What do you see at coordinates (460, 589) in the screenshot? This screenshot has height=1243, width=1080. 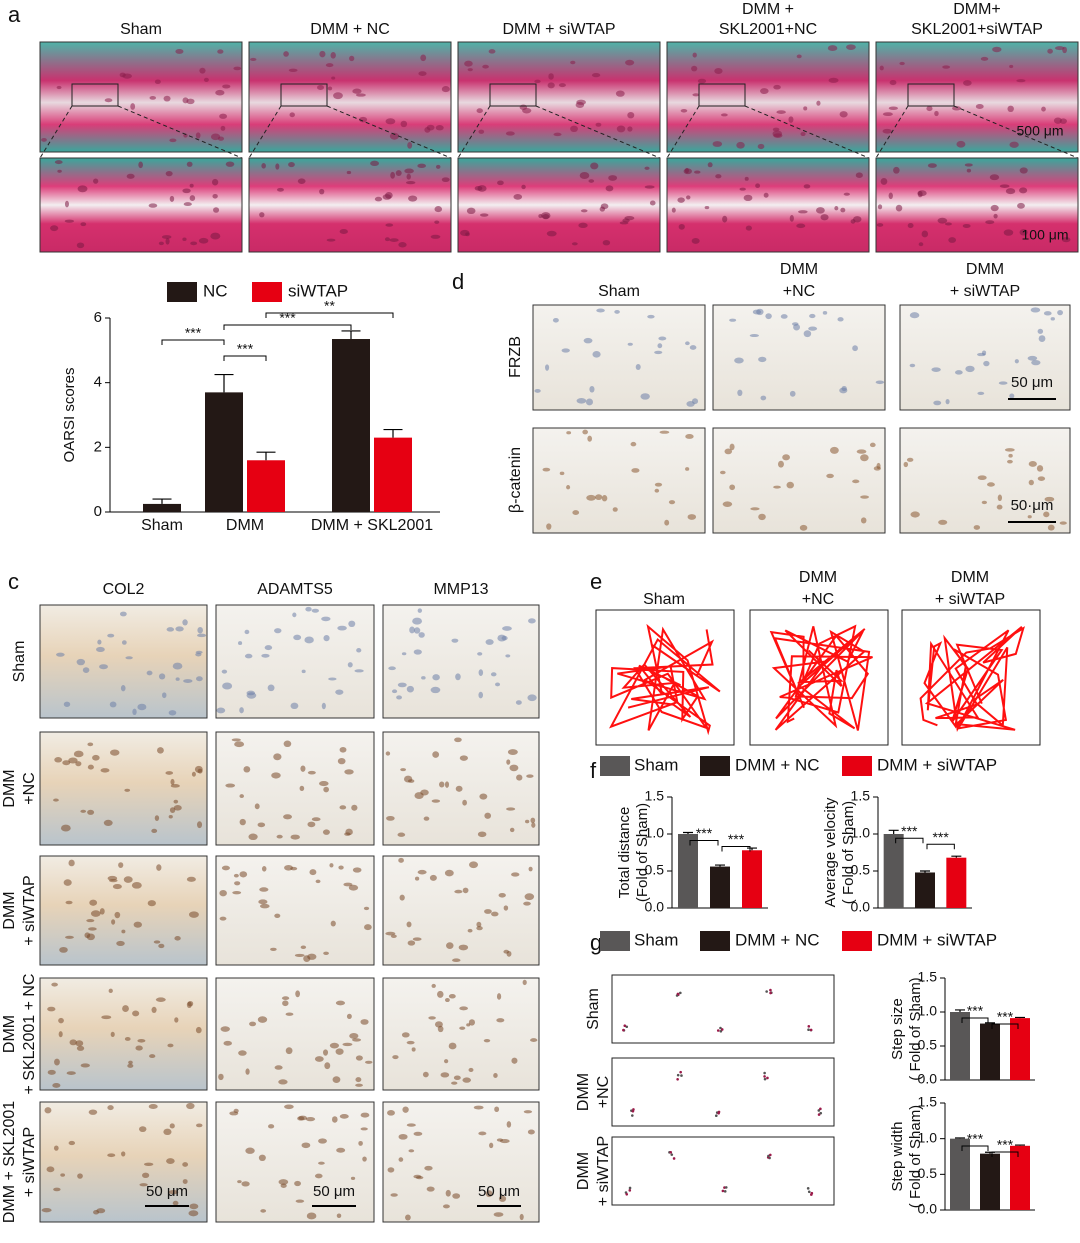 I see `column-title: MMP13` at bounding box center [460, 589].